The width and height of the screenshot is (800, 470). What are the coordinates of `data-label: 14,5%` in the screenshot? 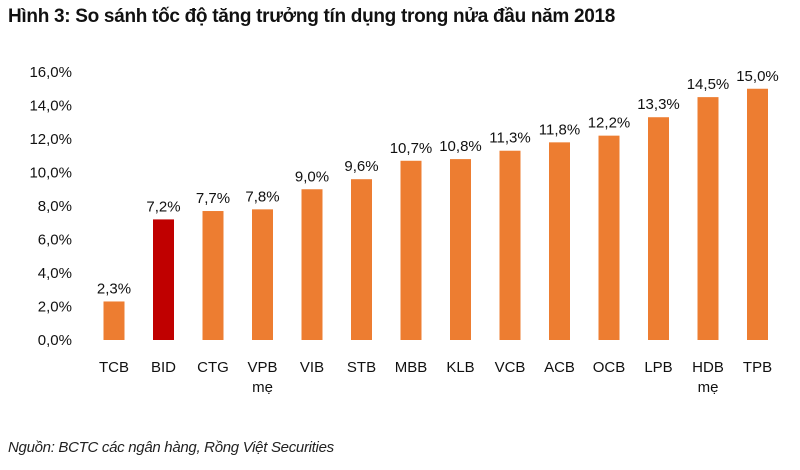 It's located at (708, 84).